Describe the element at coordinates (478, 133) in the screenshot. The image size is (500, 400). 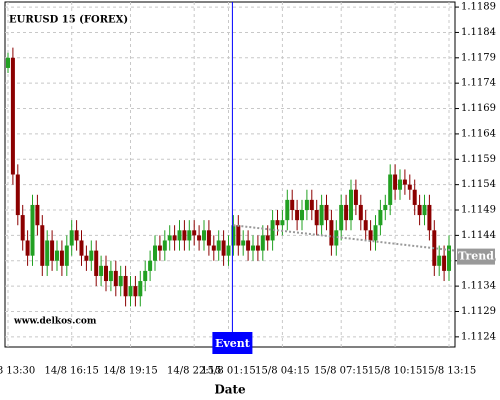
I see `y-tick-label: 1.1164` at that location.